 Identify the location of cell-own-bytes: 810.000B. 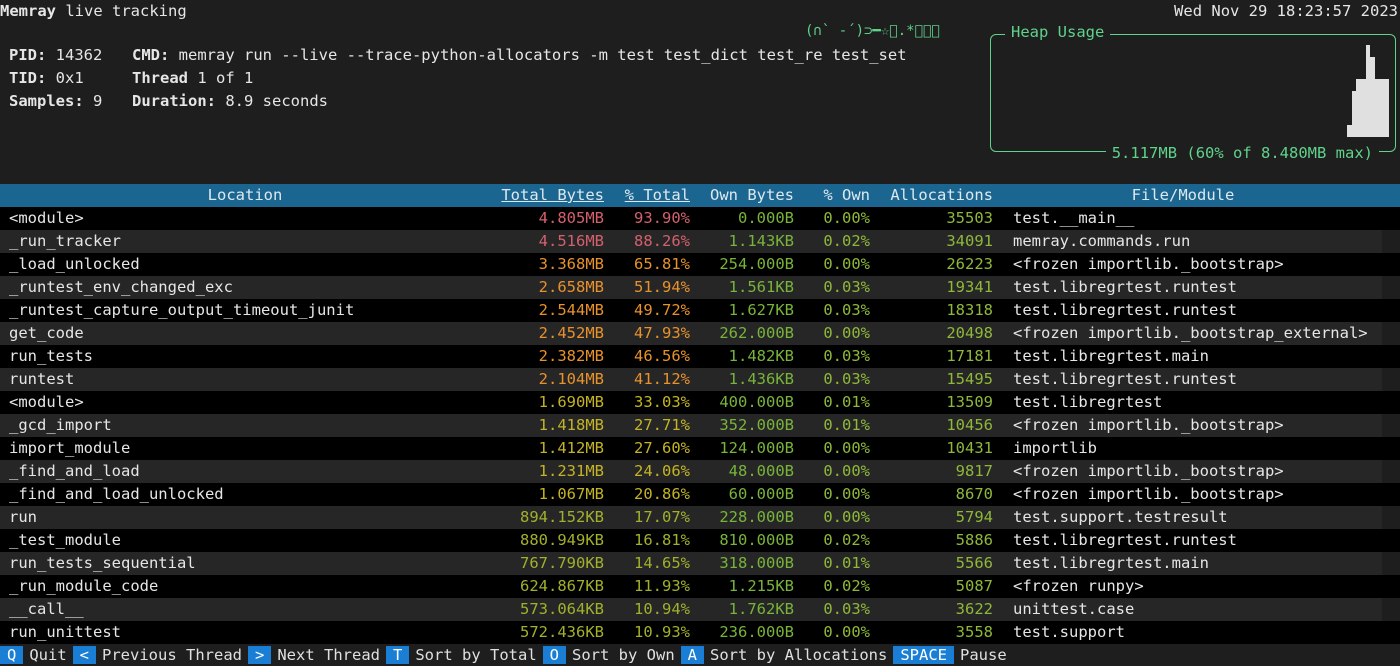
(756, 540).